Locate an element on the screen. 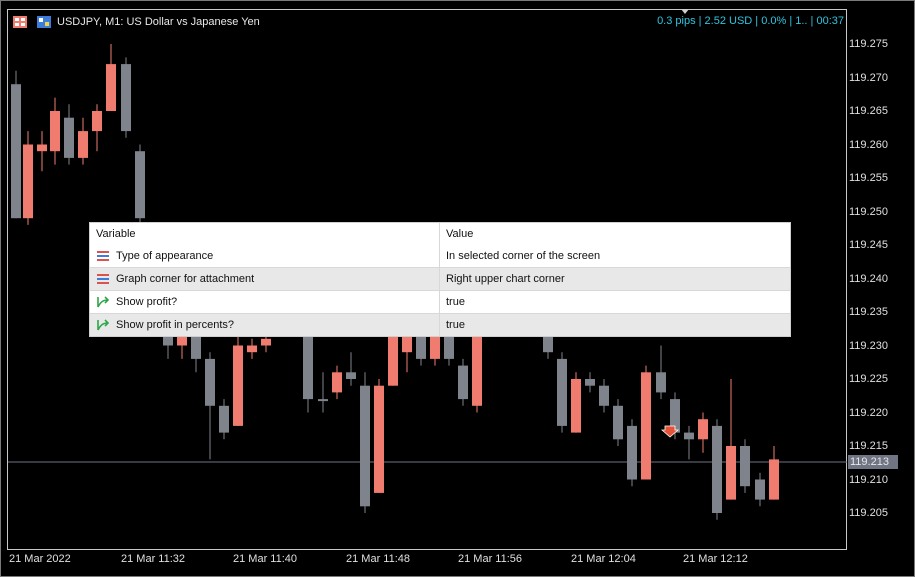  chart-title: USDJPY, M1: US Dollar vs Japanese Yen is located at coordinates (158, 22).